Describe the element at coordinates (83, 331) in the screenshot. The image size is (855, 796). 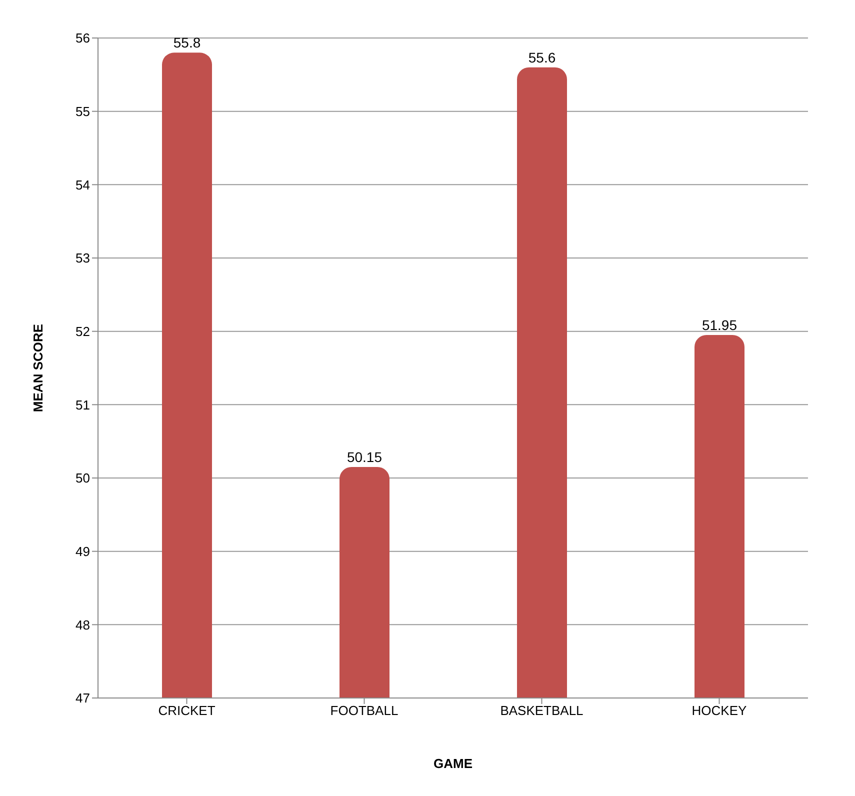
I see `y-tick-label: 52` at that location.